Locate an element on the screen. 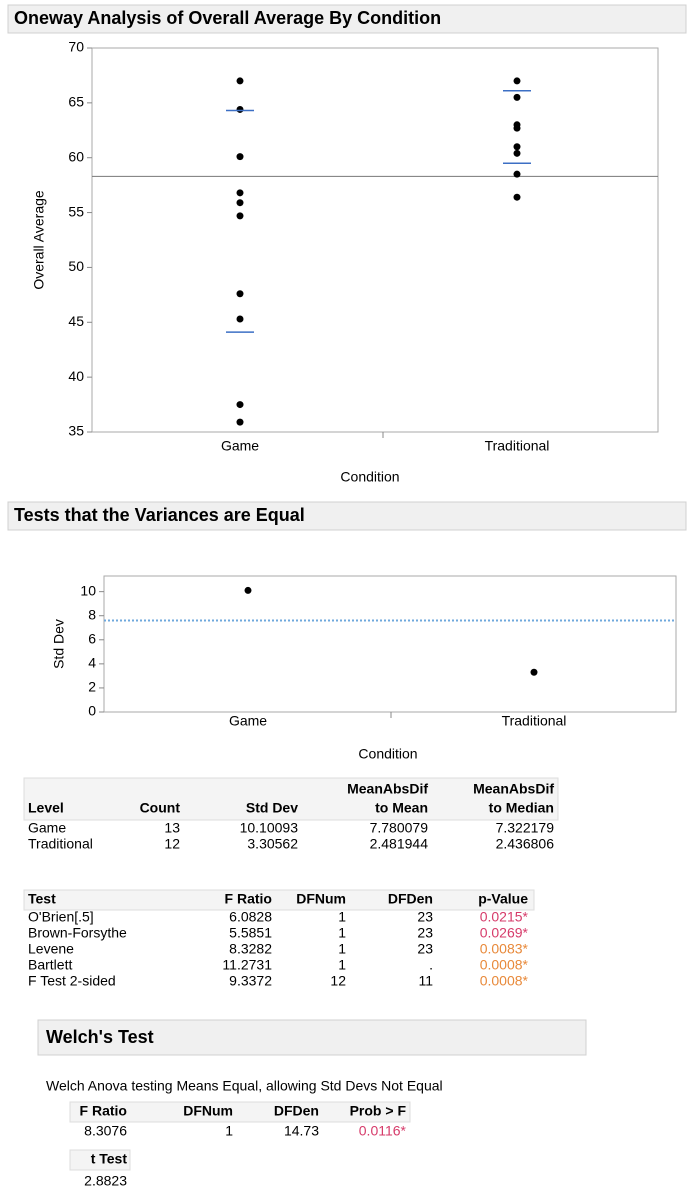  y-tick-label: 10 is located at coordinates (88, 590).